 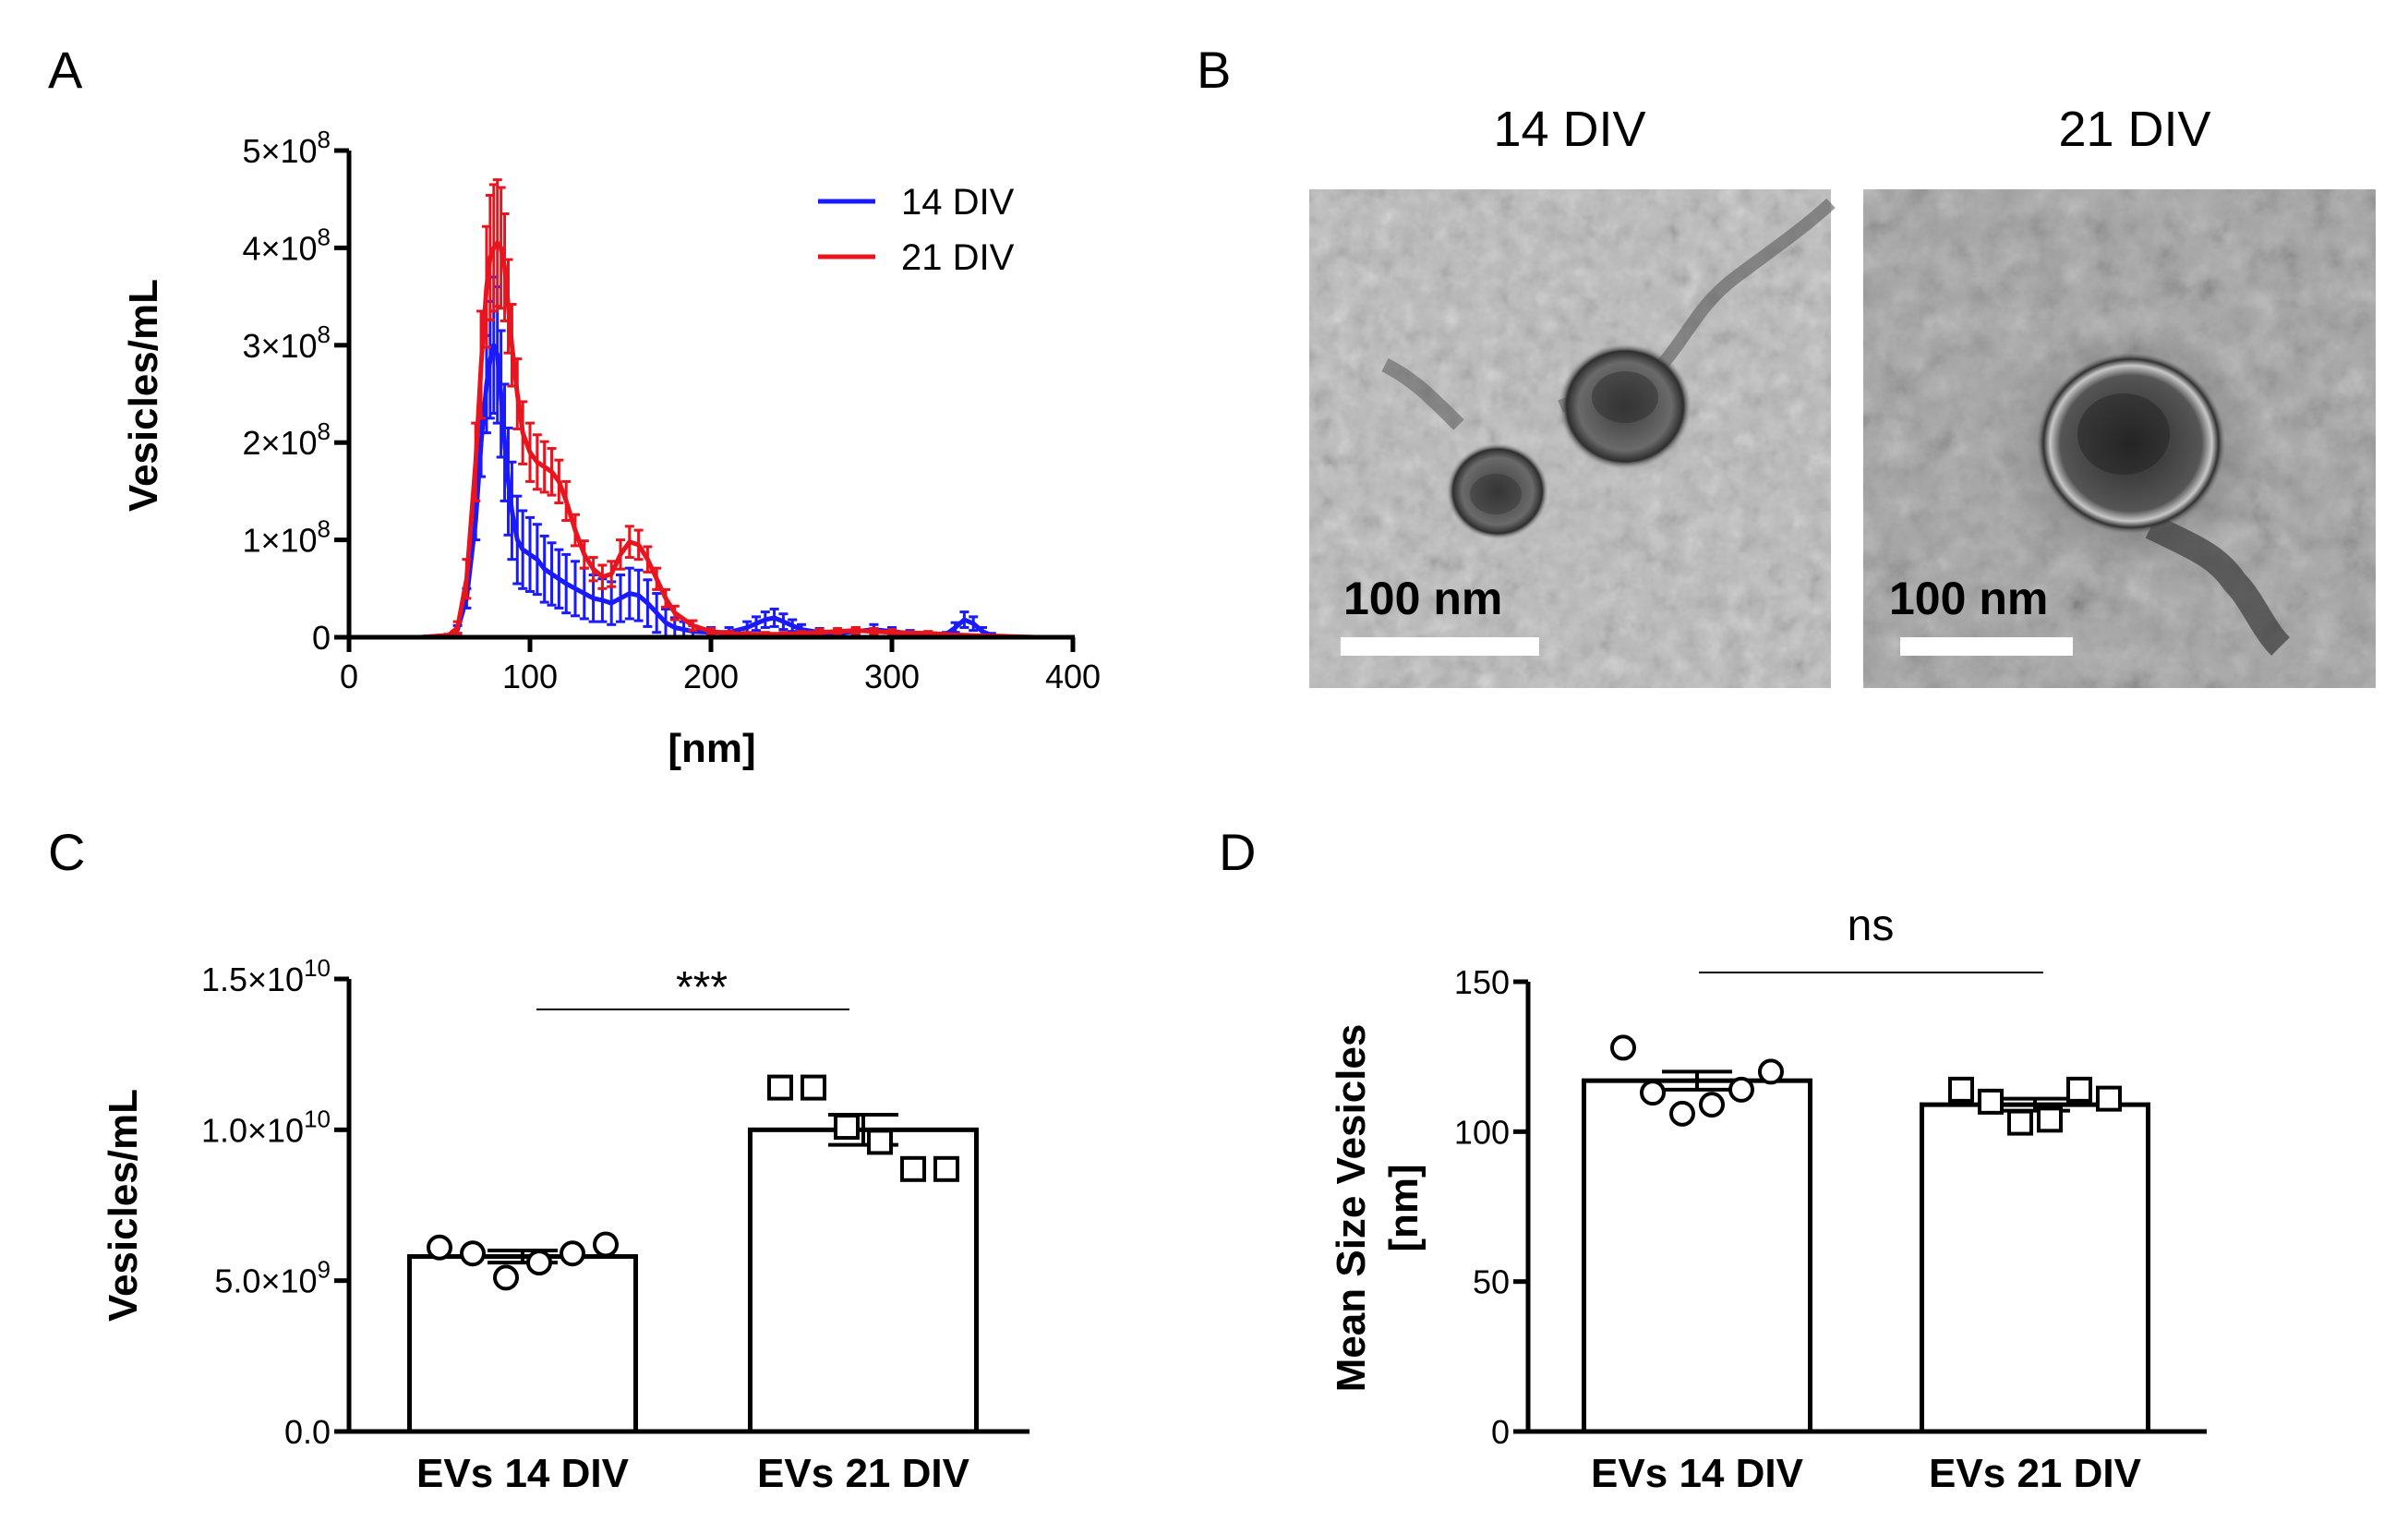 What do you see at coordinates (143, 395) in the screenshot?
I see `panel-a-y-title: Vesicles/mL` at bounding box center [143, 395].